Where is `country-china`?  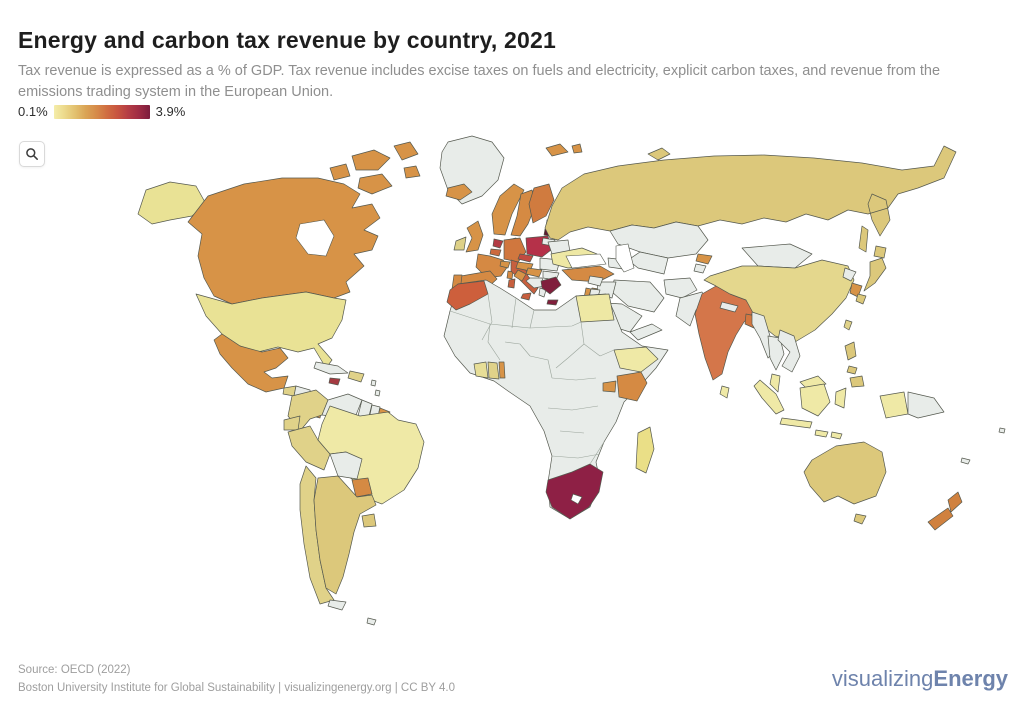
country-china is located at coordinates (779, 301).